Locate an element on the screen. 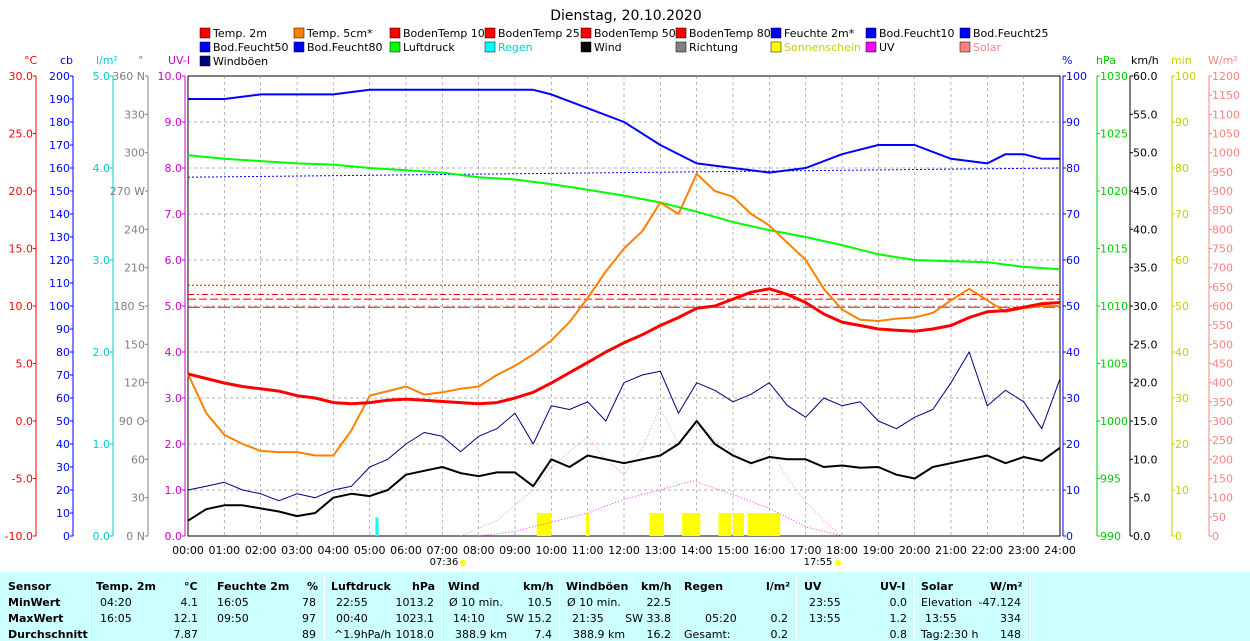 This screenshot has height=641, width=1250. stats-press-time: ^1.9hPa/h is located at coordinates (363, 634).